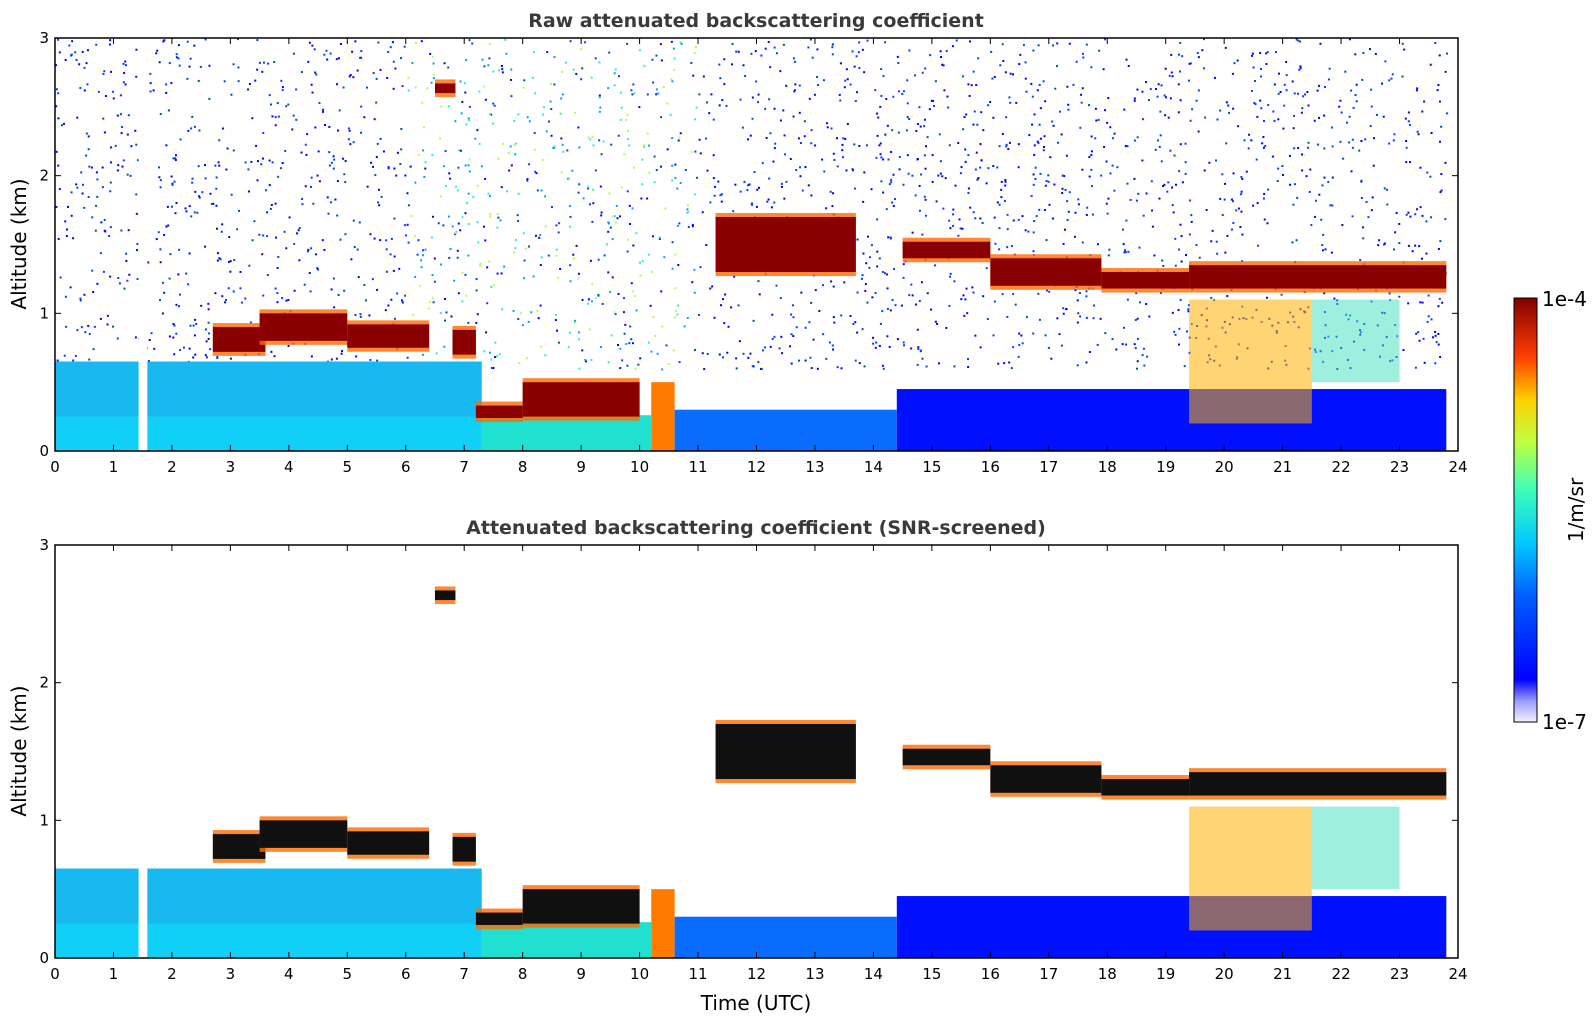 The height and width of the screenshot is (1020, 1595). Describe the element at coordinates (445, 88) in the screenshot. I see `cloud-layer` at that location.